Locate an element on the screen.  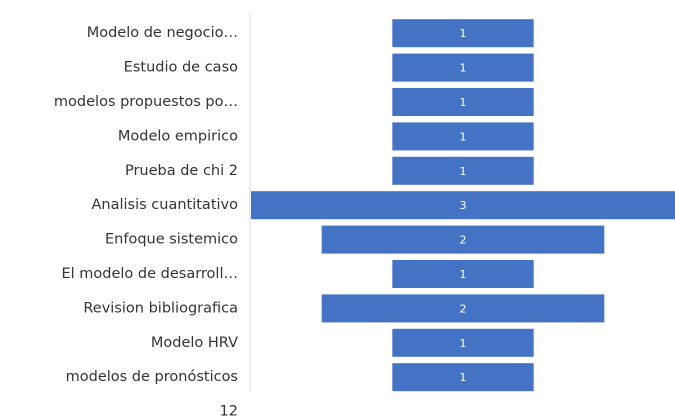
category-label: Enfoque sistemico is located at coordinates (171, 240).